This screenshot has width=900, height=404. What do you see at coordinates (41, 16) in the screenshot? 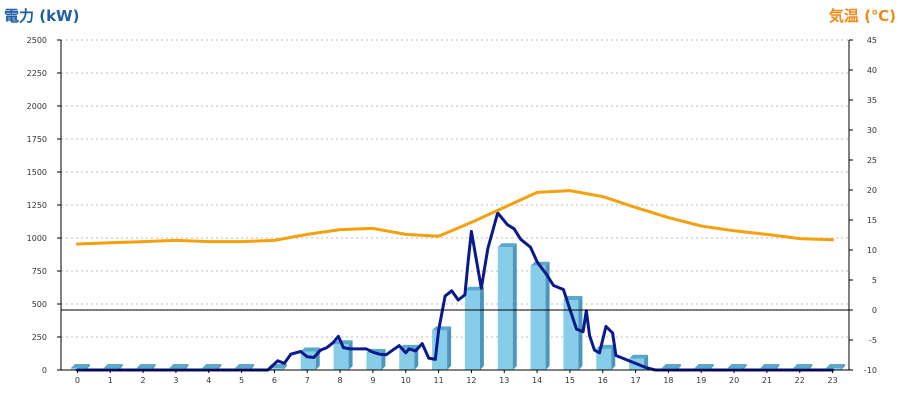
I see `left-axis-title: 電力 (kW)` at bounding box center [41, 16].